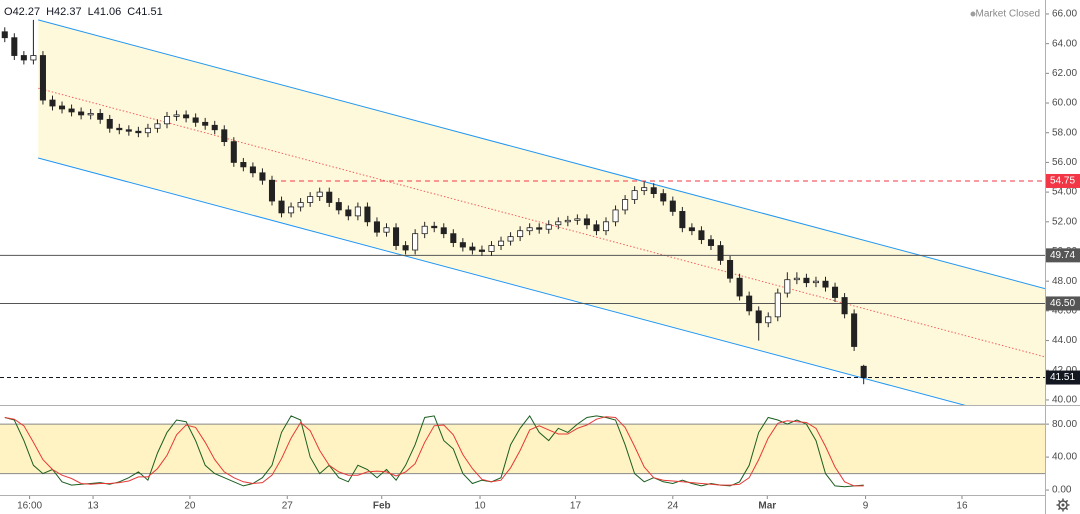 The width and height of the screenshot is (1080, 514). What do you see at coordinates (522, 449) in the screenshot?
I see `oscillator-band` at bounding box center [522, 449].